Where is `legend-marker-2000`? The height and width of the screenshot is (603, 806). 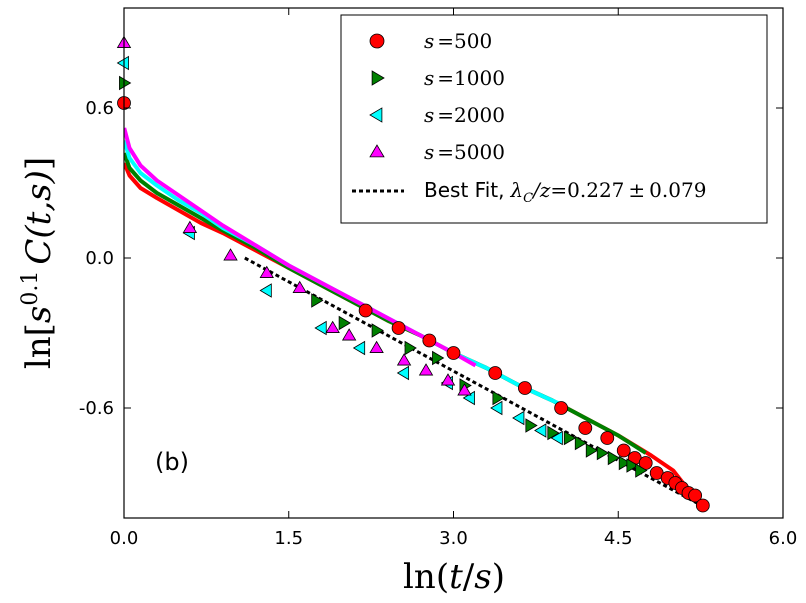
legend-marker-2000 is located at coordinates (376, 115).